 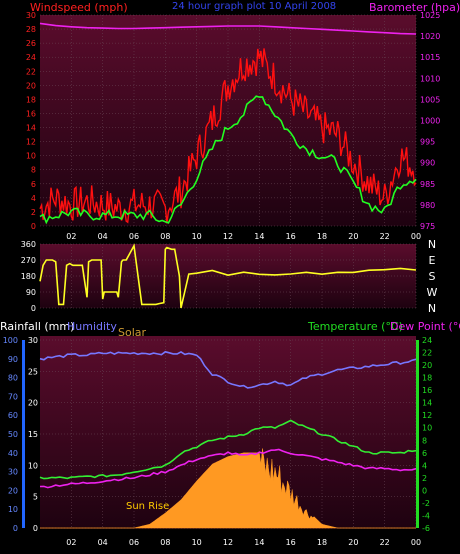 What do you see at coordinates (432, 308) in the screenshot?
I see `compass-tick-label: N` at bounding box center [432, 308].